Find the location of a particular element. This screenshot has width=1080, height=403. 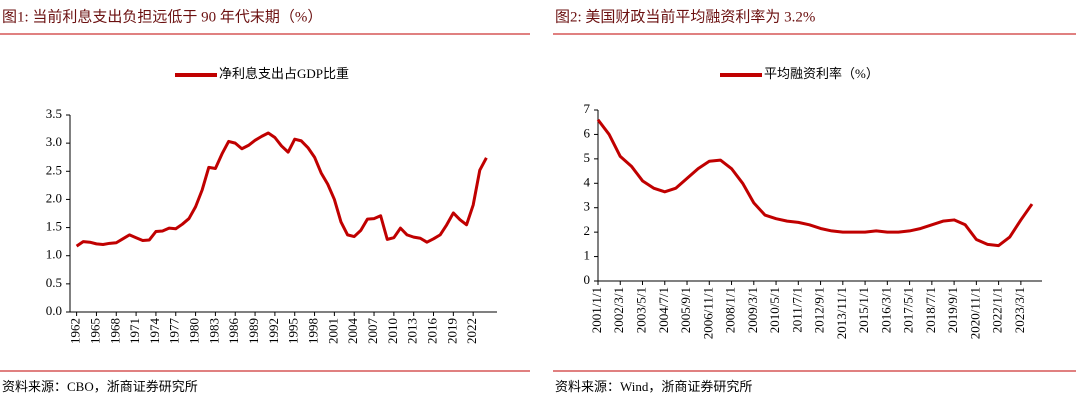

x-tick-label: 2006/11/1 is located at coordinates (707, 313).